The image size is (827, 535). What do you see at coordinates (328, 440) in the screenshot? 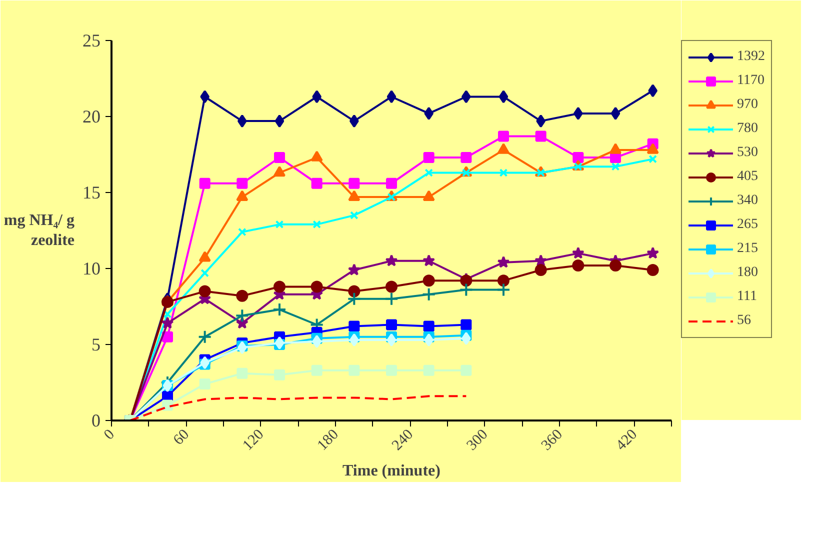
I see `x-tick-label: 180` at bounding box center [328, 440].